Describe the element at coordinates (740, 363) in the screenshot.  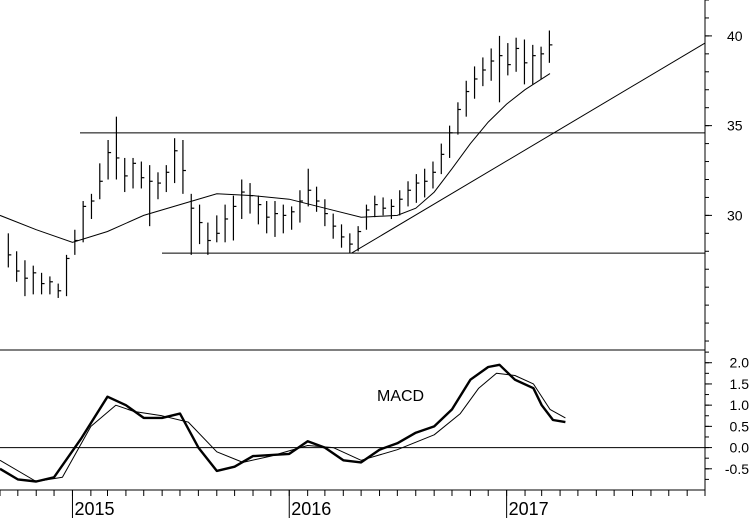
I see `macd-tick-label: 2.0` at that location.